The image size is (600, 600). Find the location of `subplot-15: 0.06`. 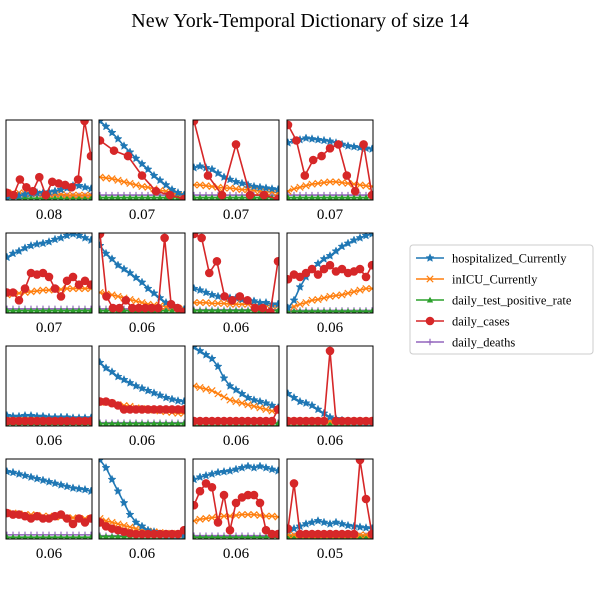

subplot-15: 0.06 is located at coordinates (236, 510).